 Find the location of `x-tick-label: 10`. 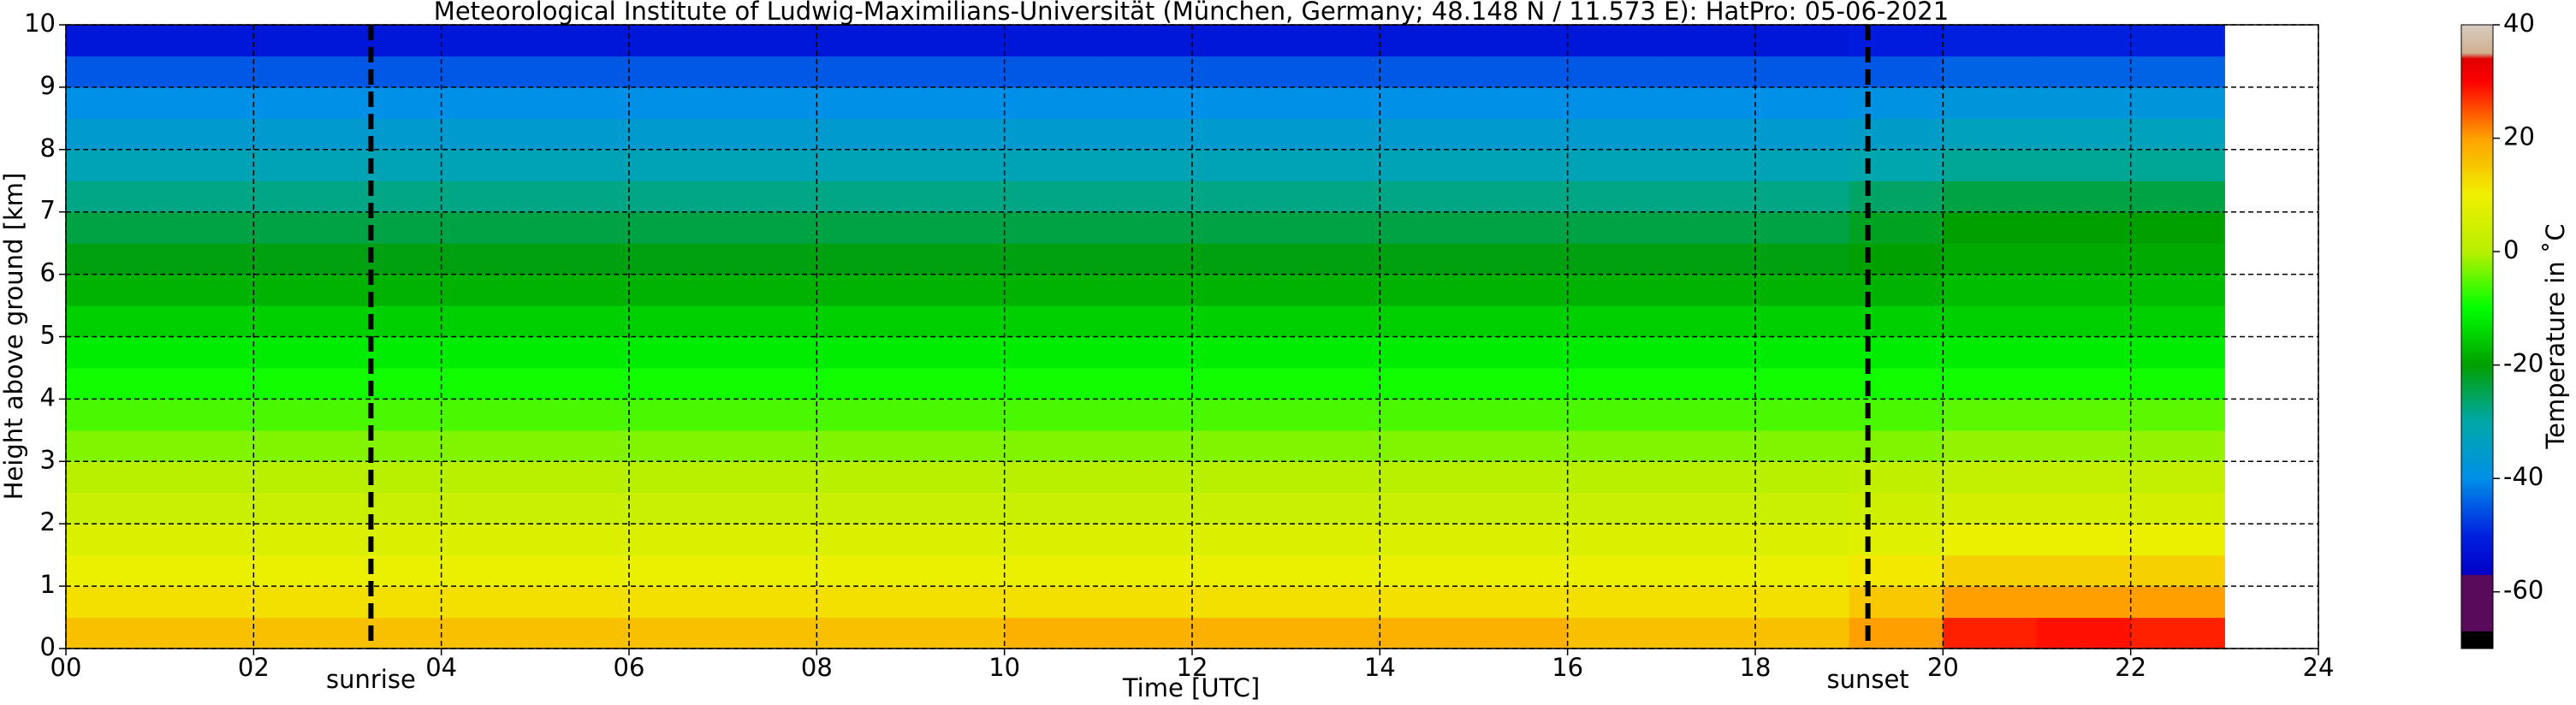

x-tick-label: 10 is located at coordinates (1004, 667).